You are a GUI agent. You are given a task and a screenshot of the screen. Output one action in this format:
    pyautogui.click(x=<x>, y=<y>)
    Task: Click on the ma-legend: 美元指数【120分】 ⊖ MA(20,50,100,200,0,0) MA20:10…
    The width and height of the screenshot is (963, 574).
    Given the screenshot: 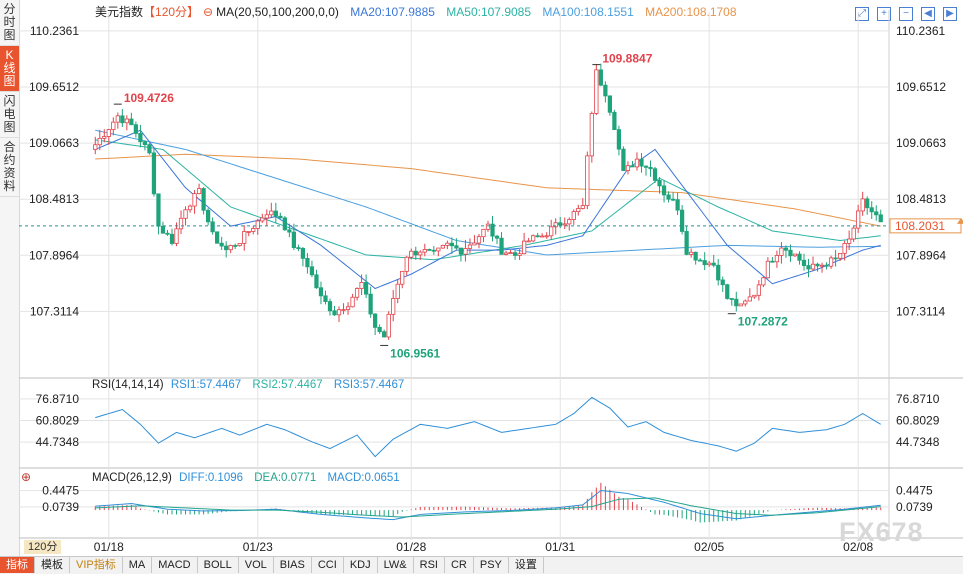 What is the action you would take?
    pyautogui.click(x=420, y=11)
    